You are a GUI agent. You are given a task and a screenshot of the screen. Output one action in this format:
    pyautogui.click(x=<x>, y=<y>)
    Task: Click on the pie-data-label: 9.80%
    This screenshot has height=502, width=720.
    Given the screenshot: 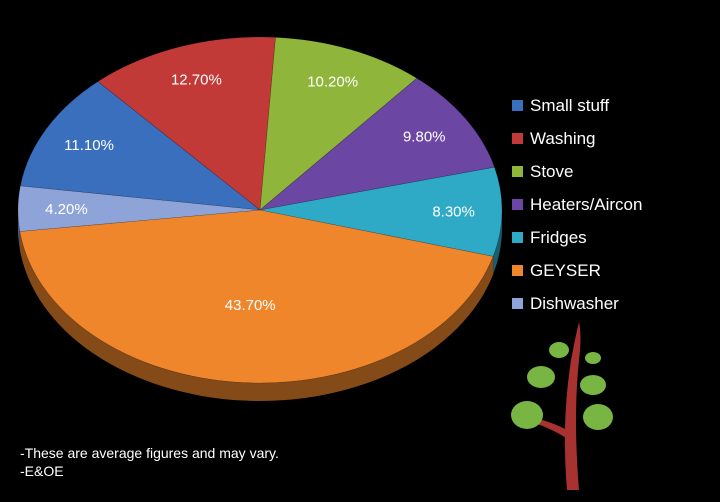 What is the action you would take?
    pyautogui.click(x=424, y=137)
    